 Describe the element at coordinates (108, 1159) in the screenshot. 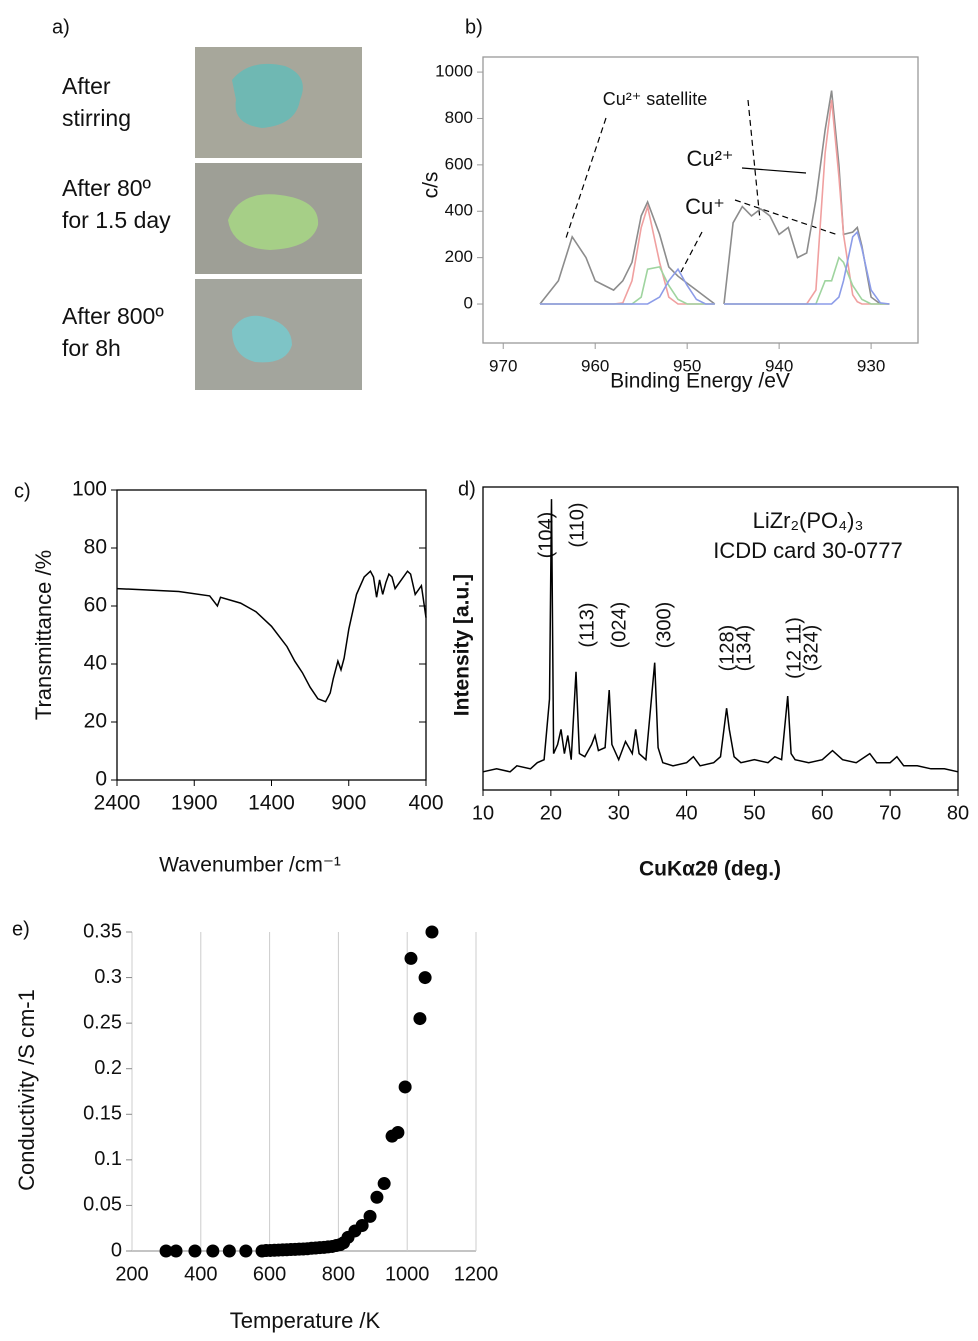

I see `y-tick-label: 0.1` at that location.